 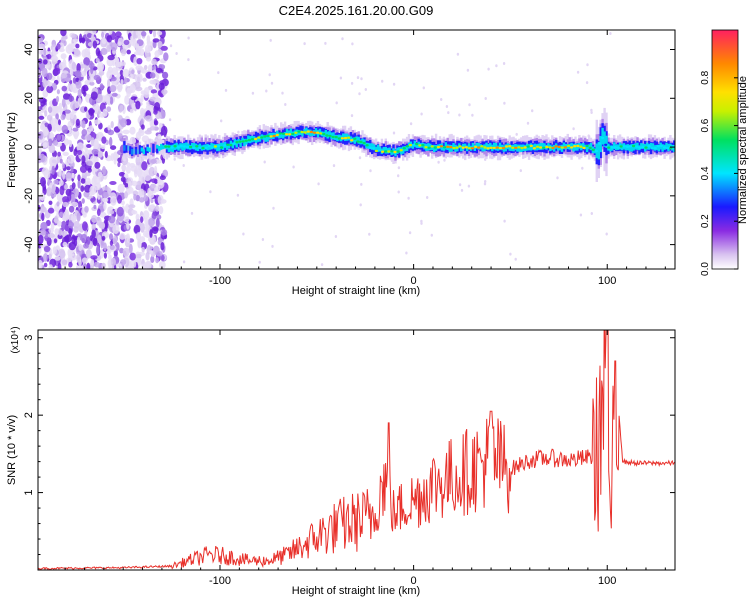 I want to click on snr-multiplier: (x10⁴), so click(x=15, y=339).